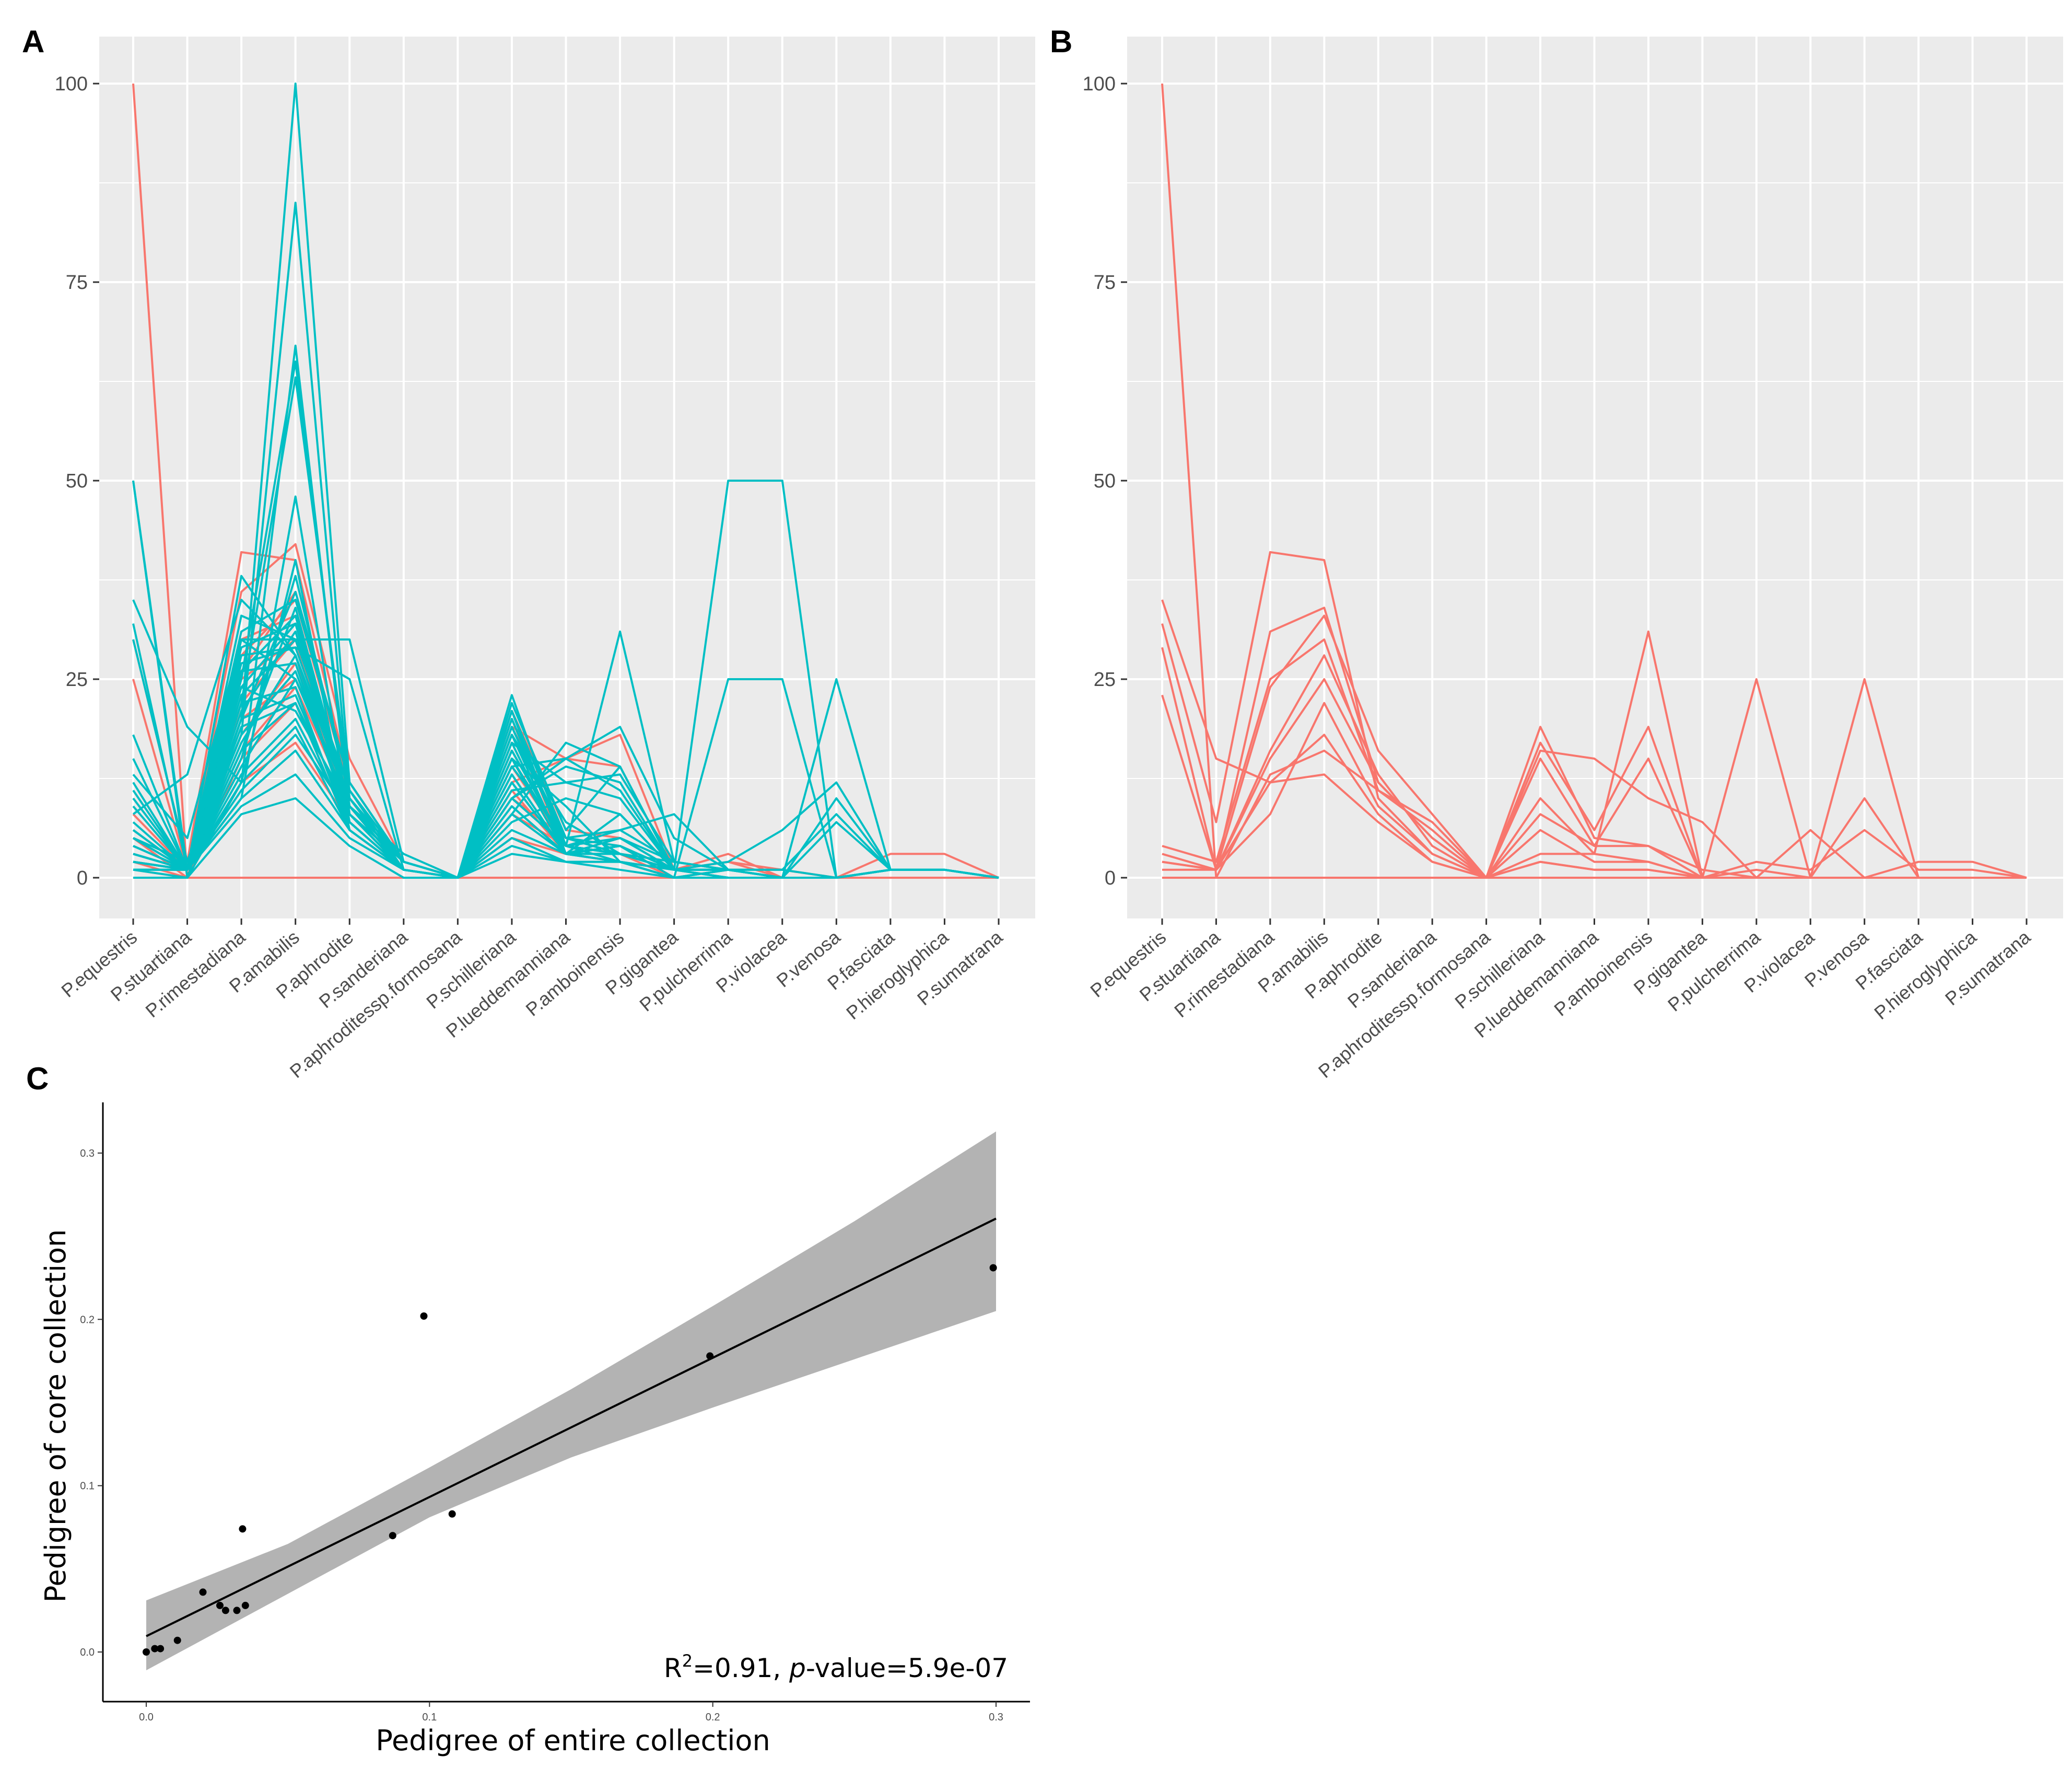  What do you see at coordinates (38, 1078) in the screenshot?
I see `panel-c-letter: C` at bounding box center [38, 1078].